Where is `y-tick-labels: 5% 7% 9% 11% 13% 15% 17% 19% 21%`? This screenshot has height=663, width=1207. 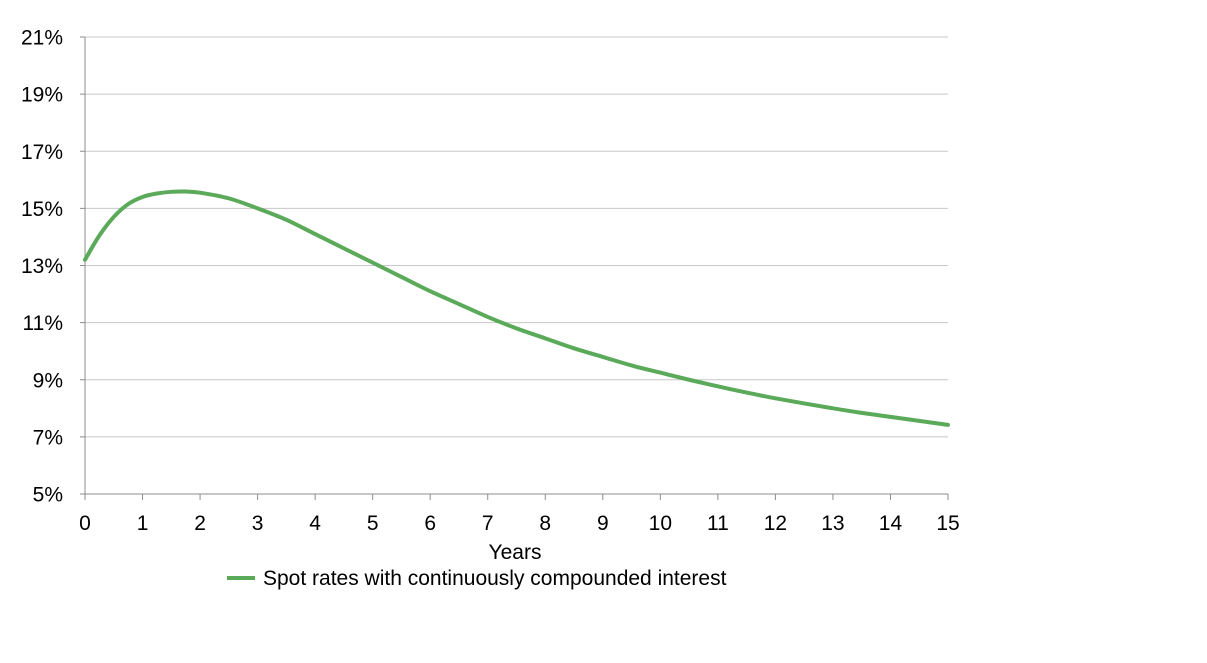
y-tick-labels: 5% 7% 9% 11% 13% 15% 17% 19% 21% is located at coordinates (42, 267).